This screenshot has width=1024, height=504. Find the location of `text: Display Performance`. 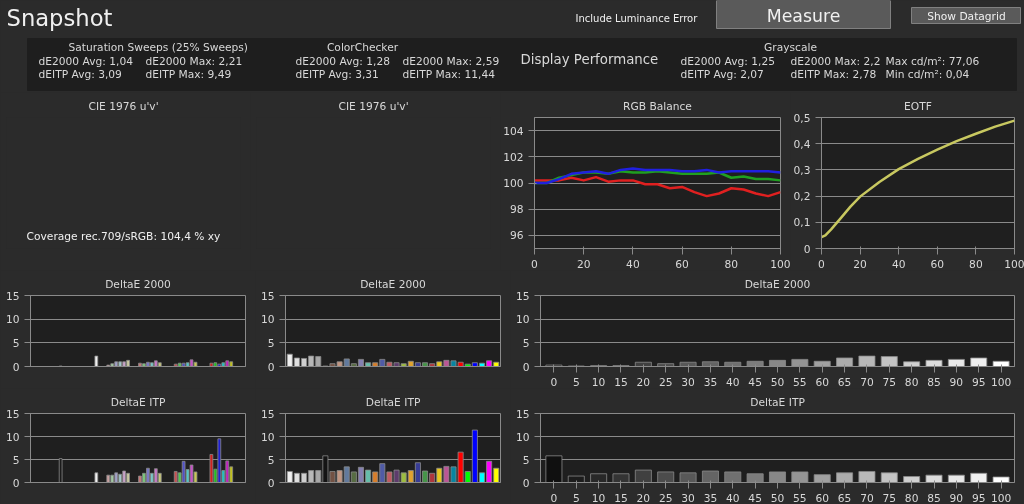

text: Display Performance is located at coordinates (589, 59).